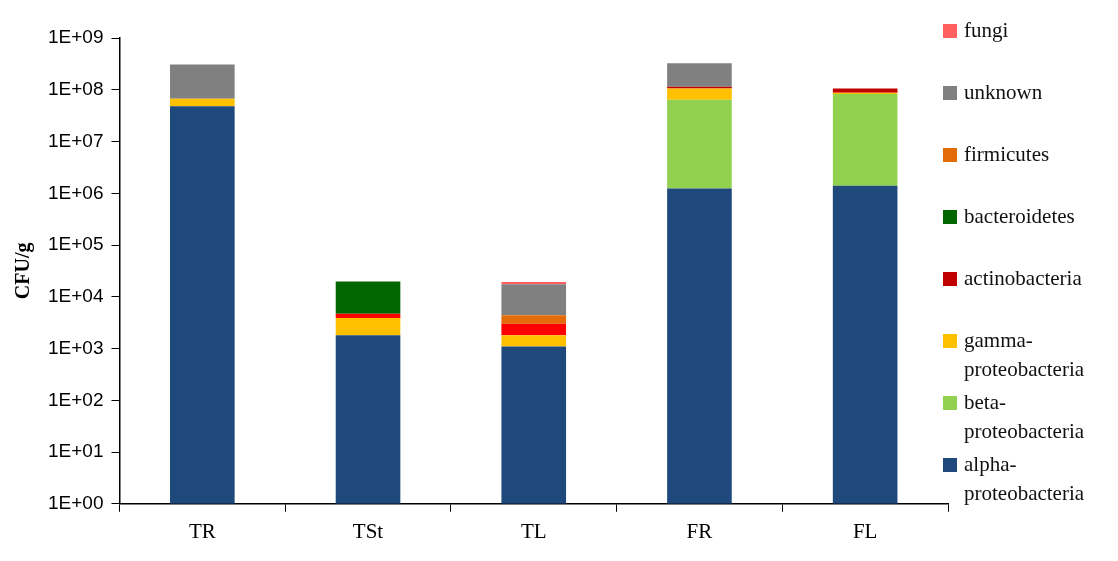 This screenshot has width=1118, height=561. Describe the element at coordinates (865, 530) in the screenshot. I see `x-tick-label: FL` at that location.